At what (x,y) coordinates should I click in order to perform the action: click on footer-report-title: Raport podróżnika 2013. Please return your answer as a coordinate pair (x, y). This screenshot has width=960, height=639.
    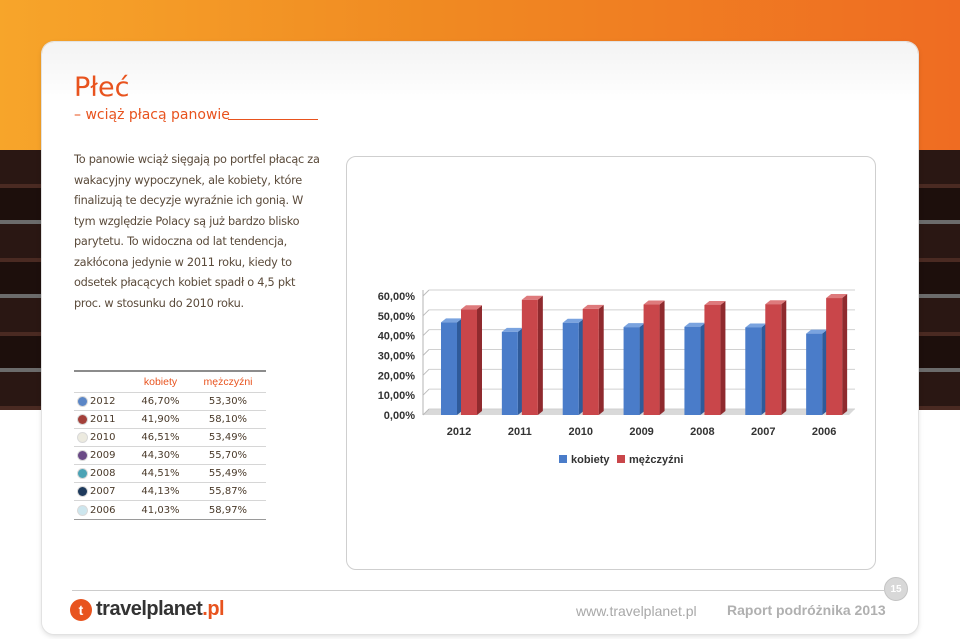
    Looking at the image, I should click on (806, 610).